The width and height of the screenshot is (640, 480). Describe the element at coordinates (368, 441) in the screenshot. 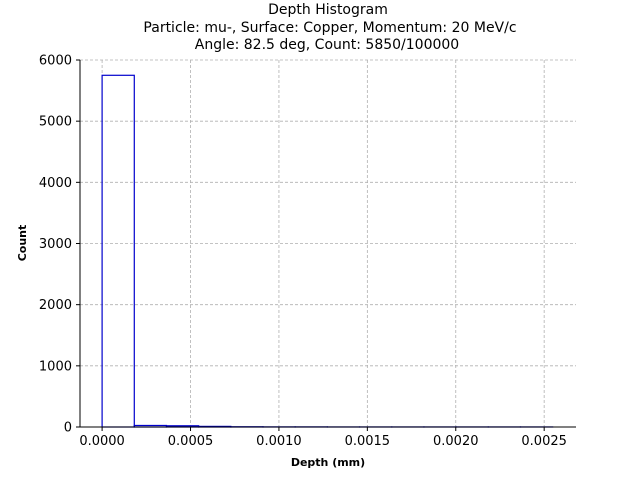

I see `x-tick-label: 0.0015` at that location.